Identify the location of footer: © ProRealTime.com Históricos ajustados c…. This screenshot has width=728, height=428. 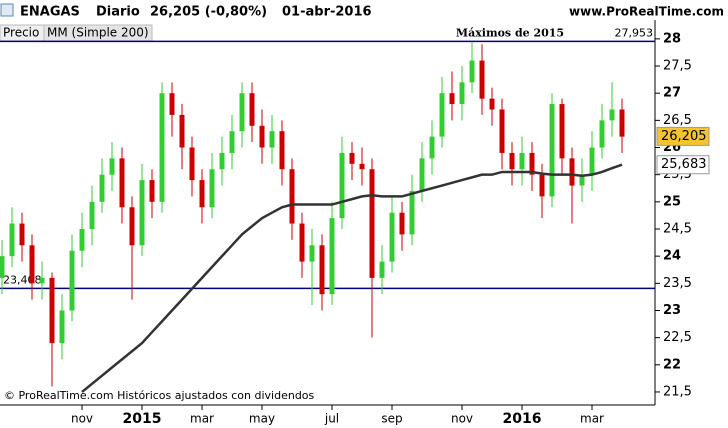
(159, 395).